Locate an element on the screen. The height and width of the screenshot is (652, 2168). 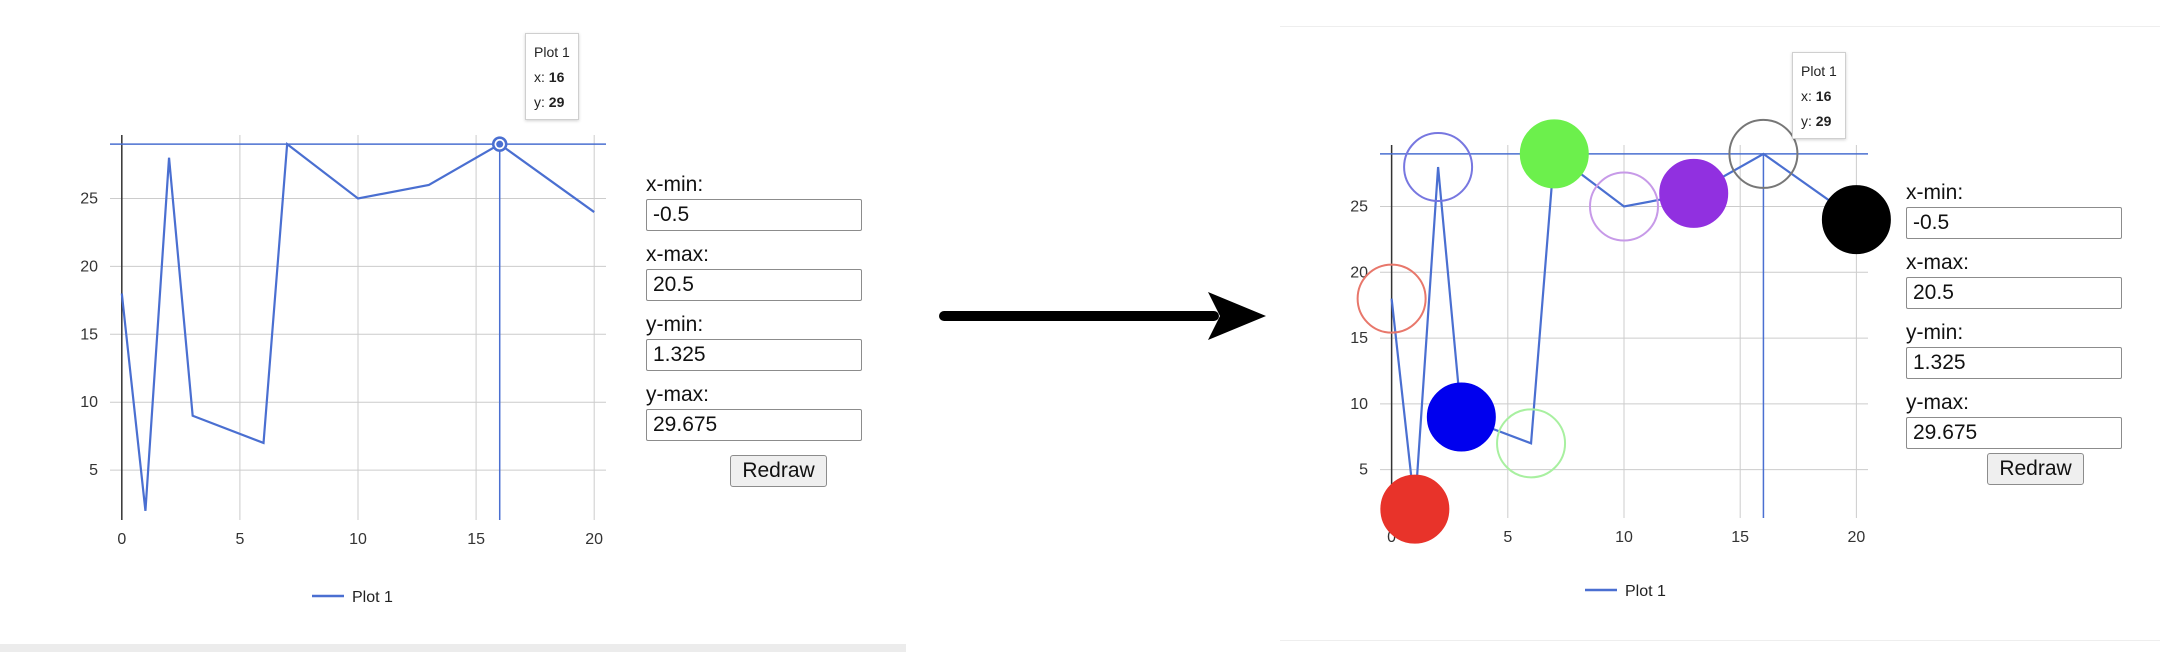
axis-controls-before: x-min: x-max: y-min: y-max: is located at coordinates (756, 313).